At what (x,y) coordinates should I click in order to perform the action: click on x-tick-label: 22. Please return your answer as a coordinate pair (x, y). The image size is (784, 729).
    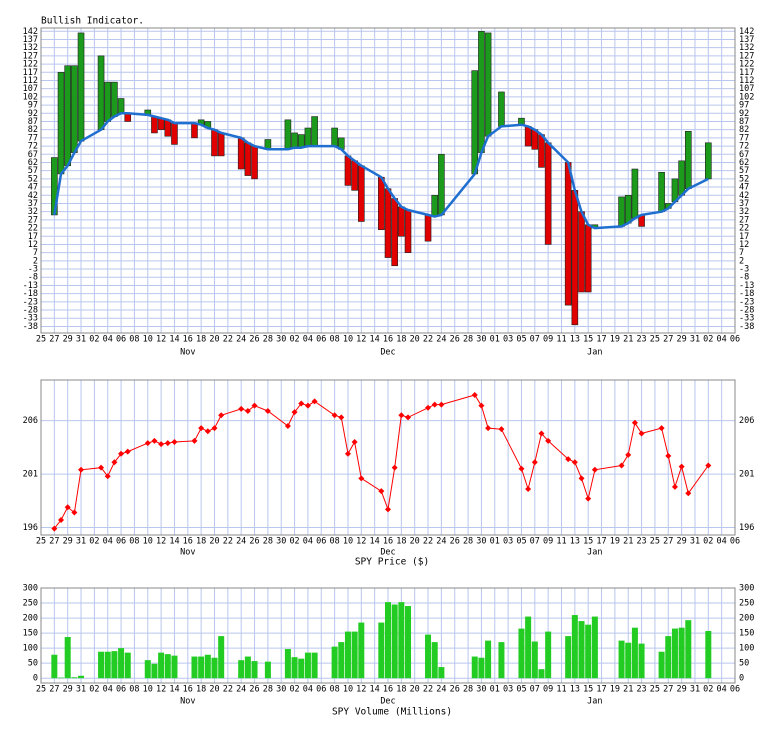
    Looking at the image, I should click on (428, 340).